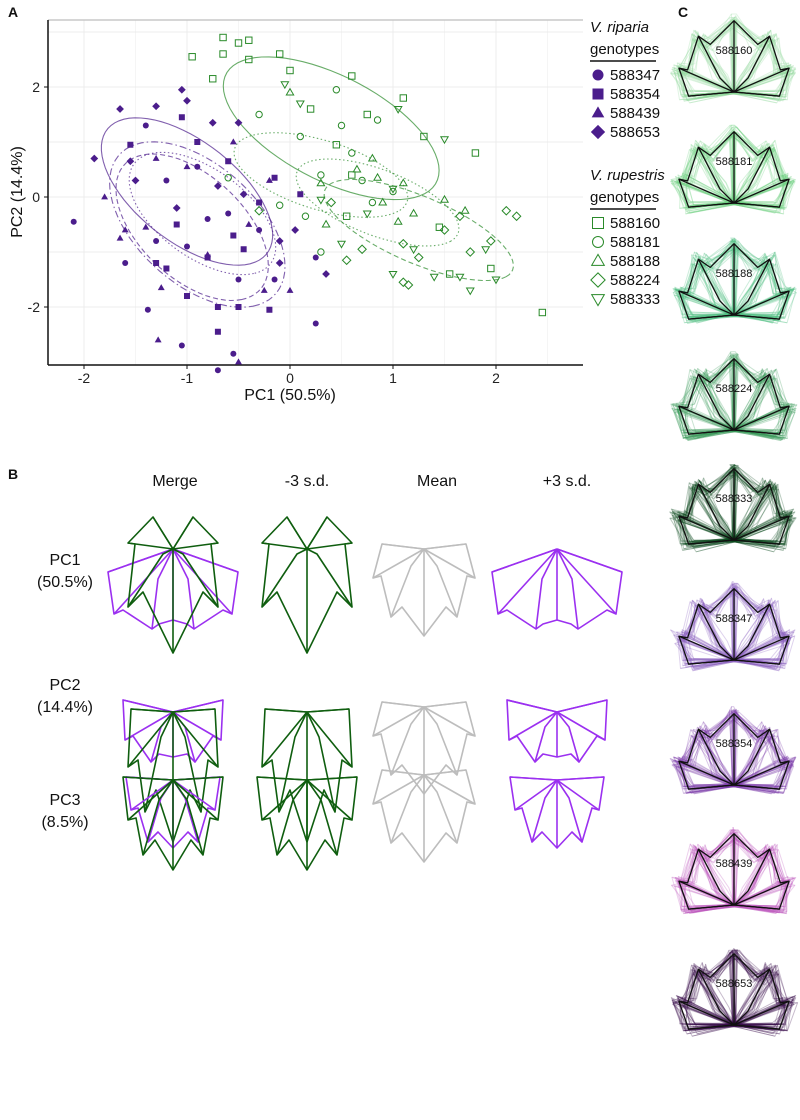 This screenshot has width=800, height=1120. I want to click on mean-leaf-outline, so click(734, 506).